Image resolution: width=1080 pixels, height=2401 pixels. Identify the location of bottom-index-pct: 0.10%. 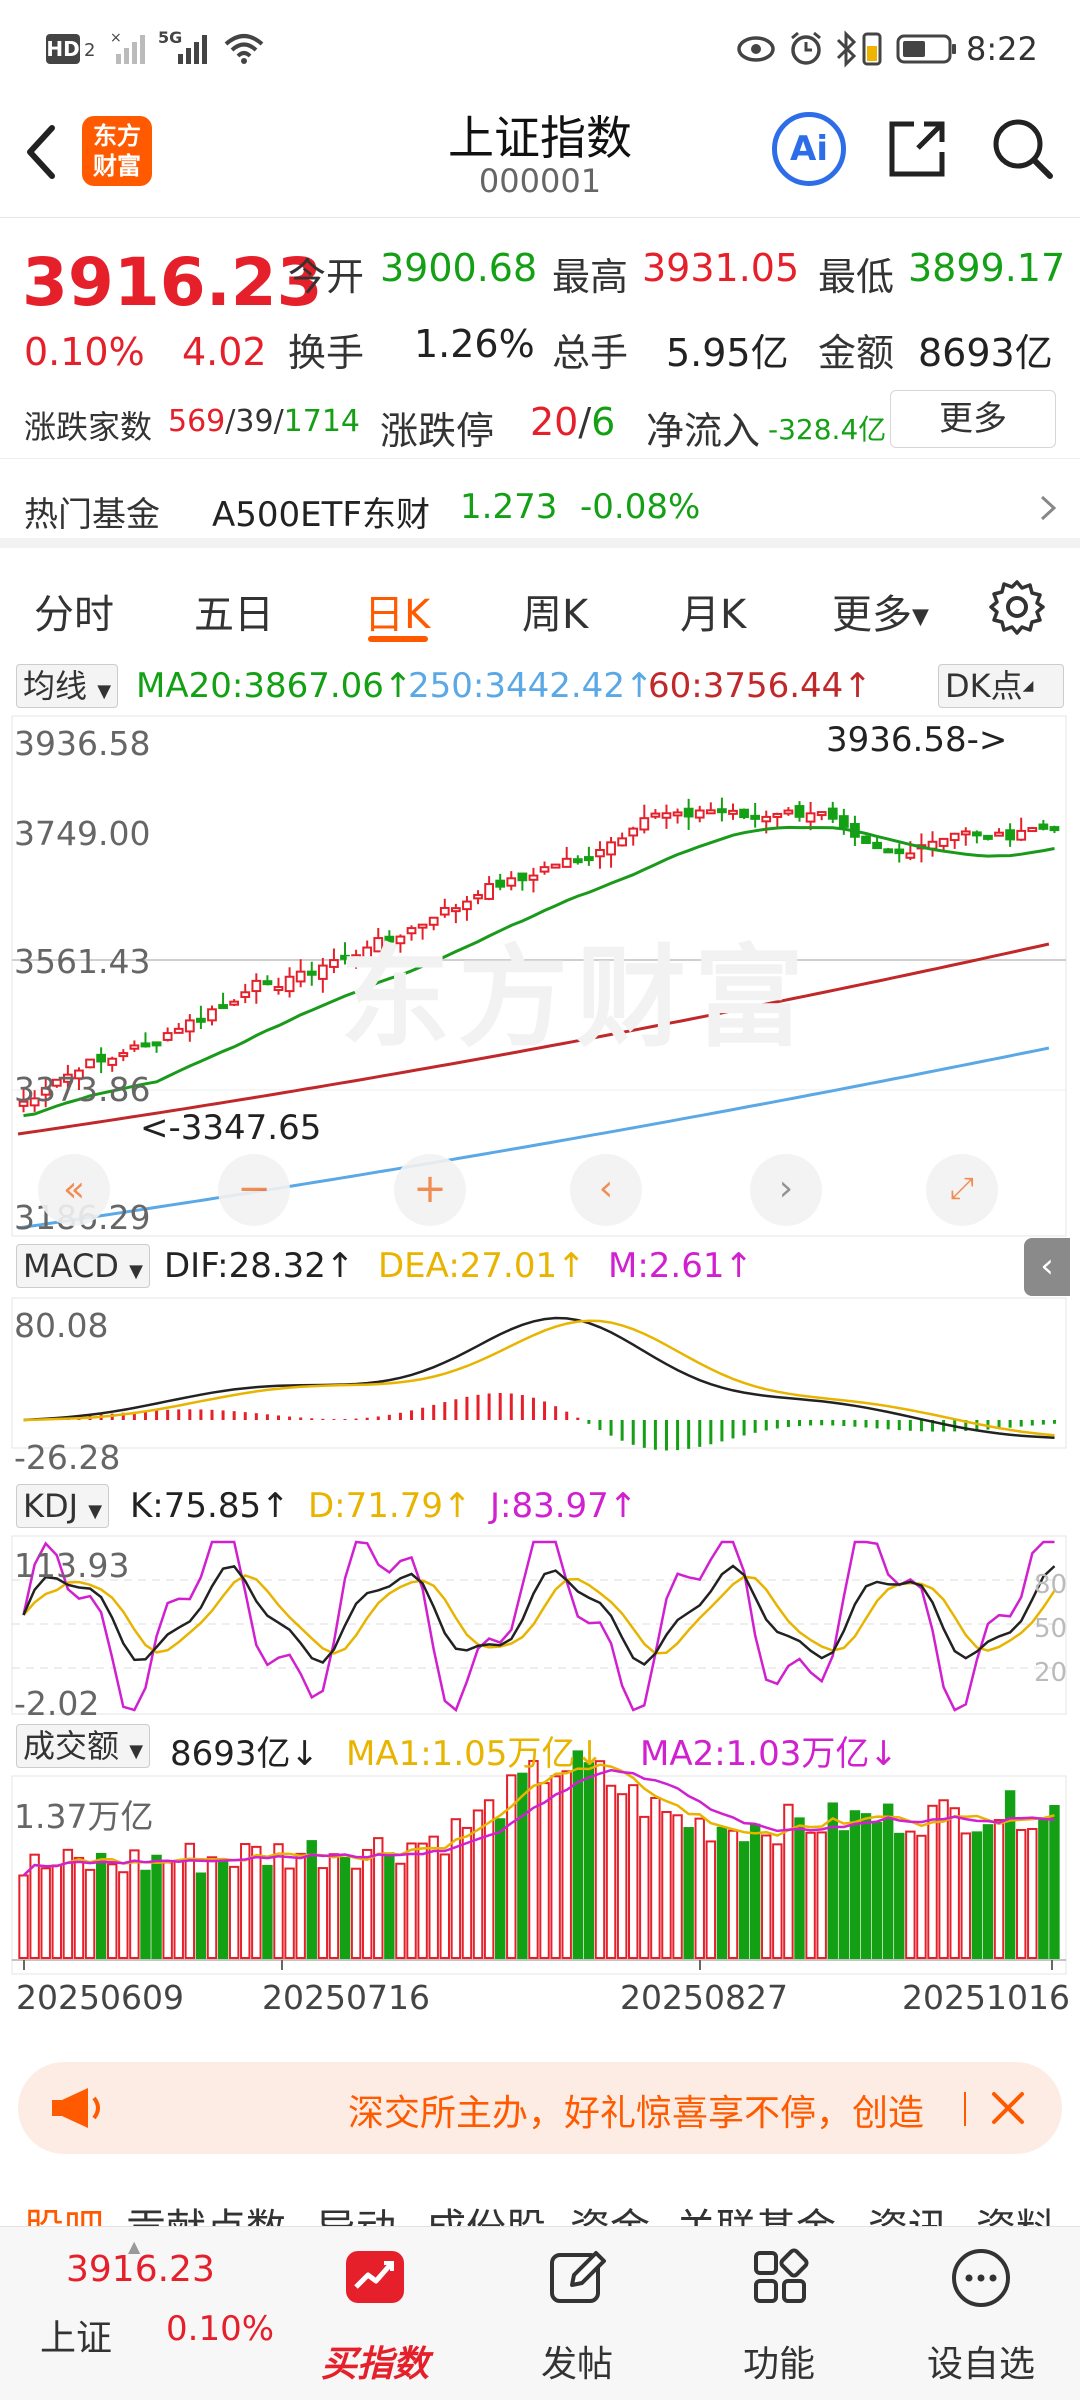
(220, 2329).